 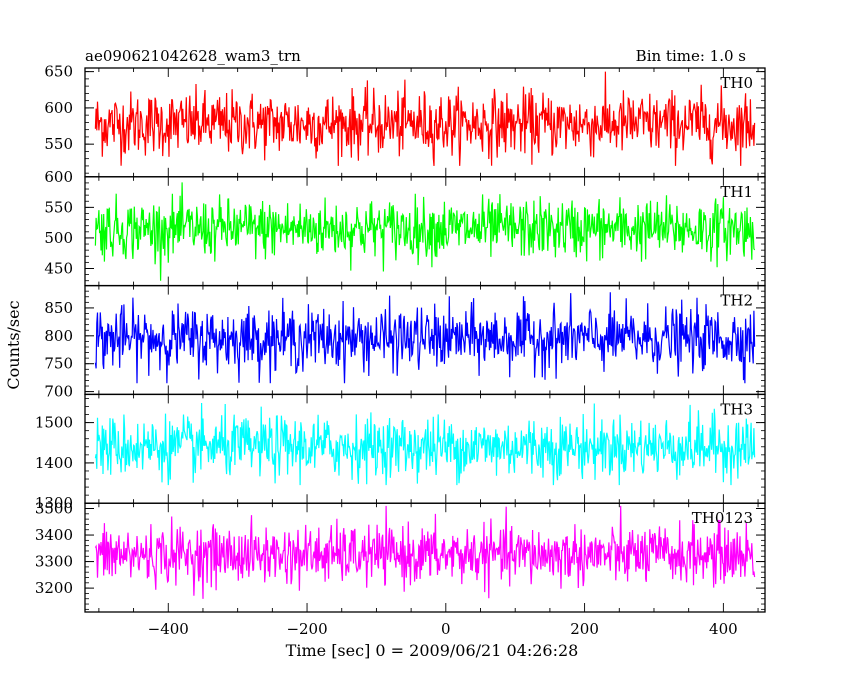 I want to click on x-axis: −400 −200 0 200 400, so click(x=443, y=629).